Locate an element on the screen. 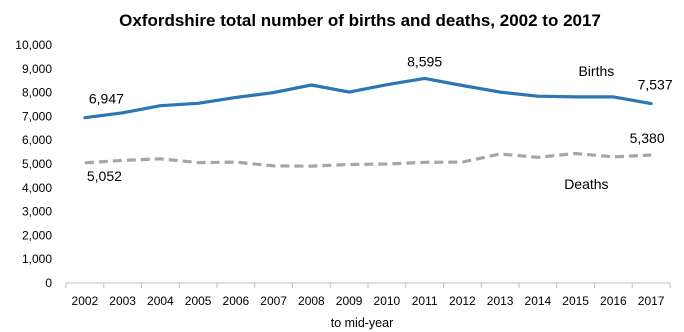 The image size is (684, 332). x-tick-label: 2005 is located at coordinates (198, 301).